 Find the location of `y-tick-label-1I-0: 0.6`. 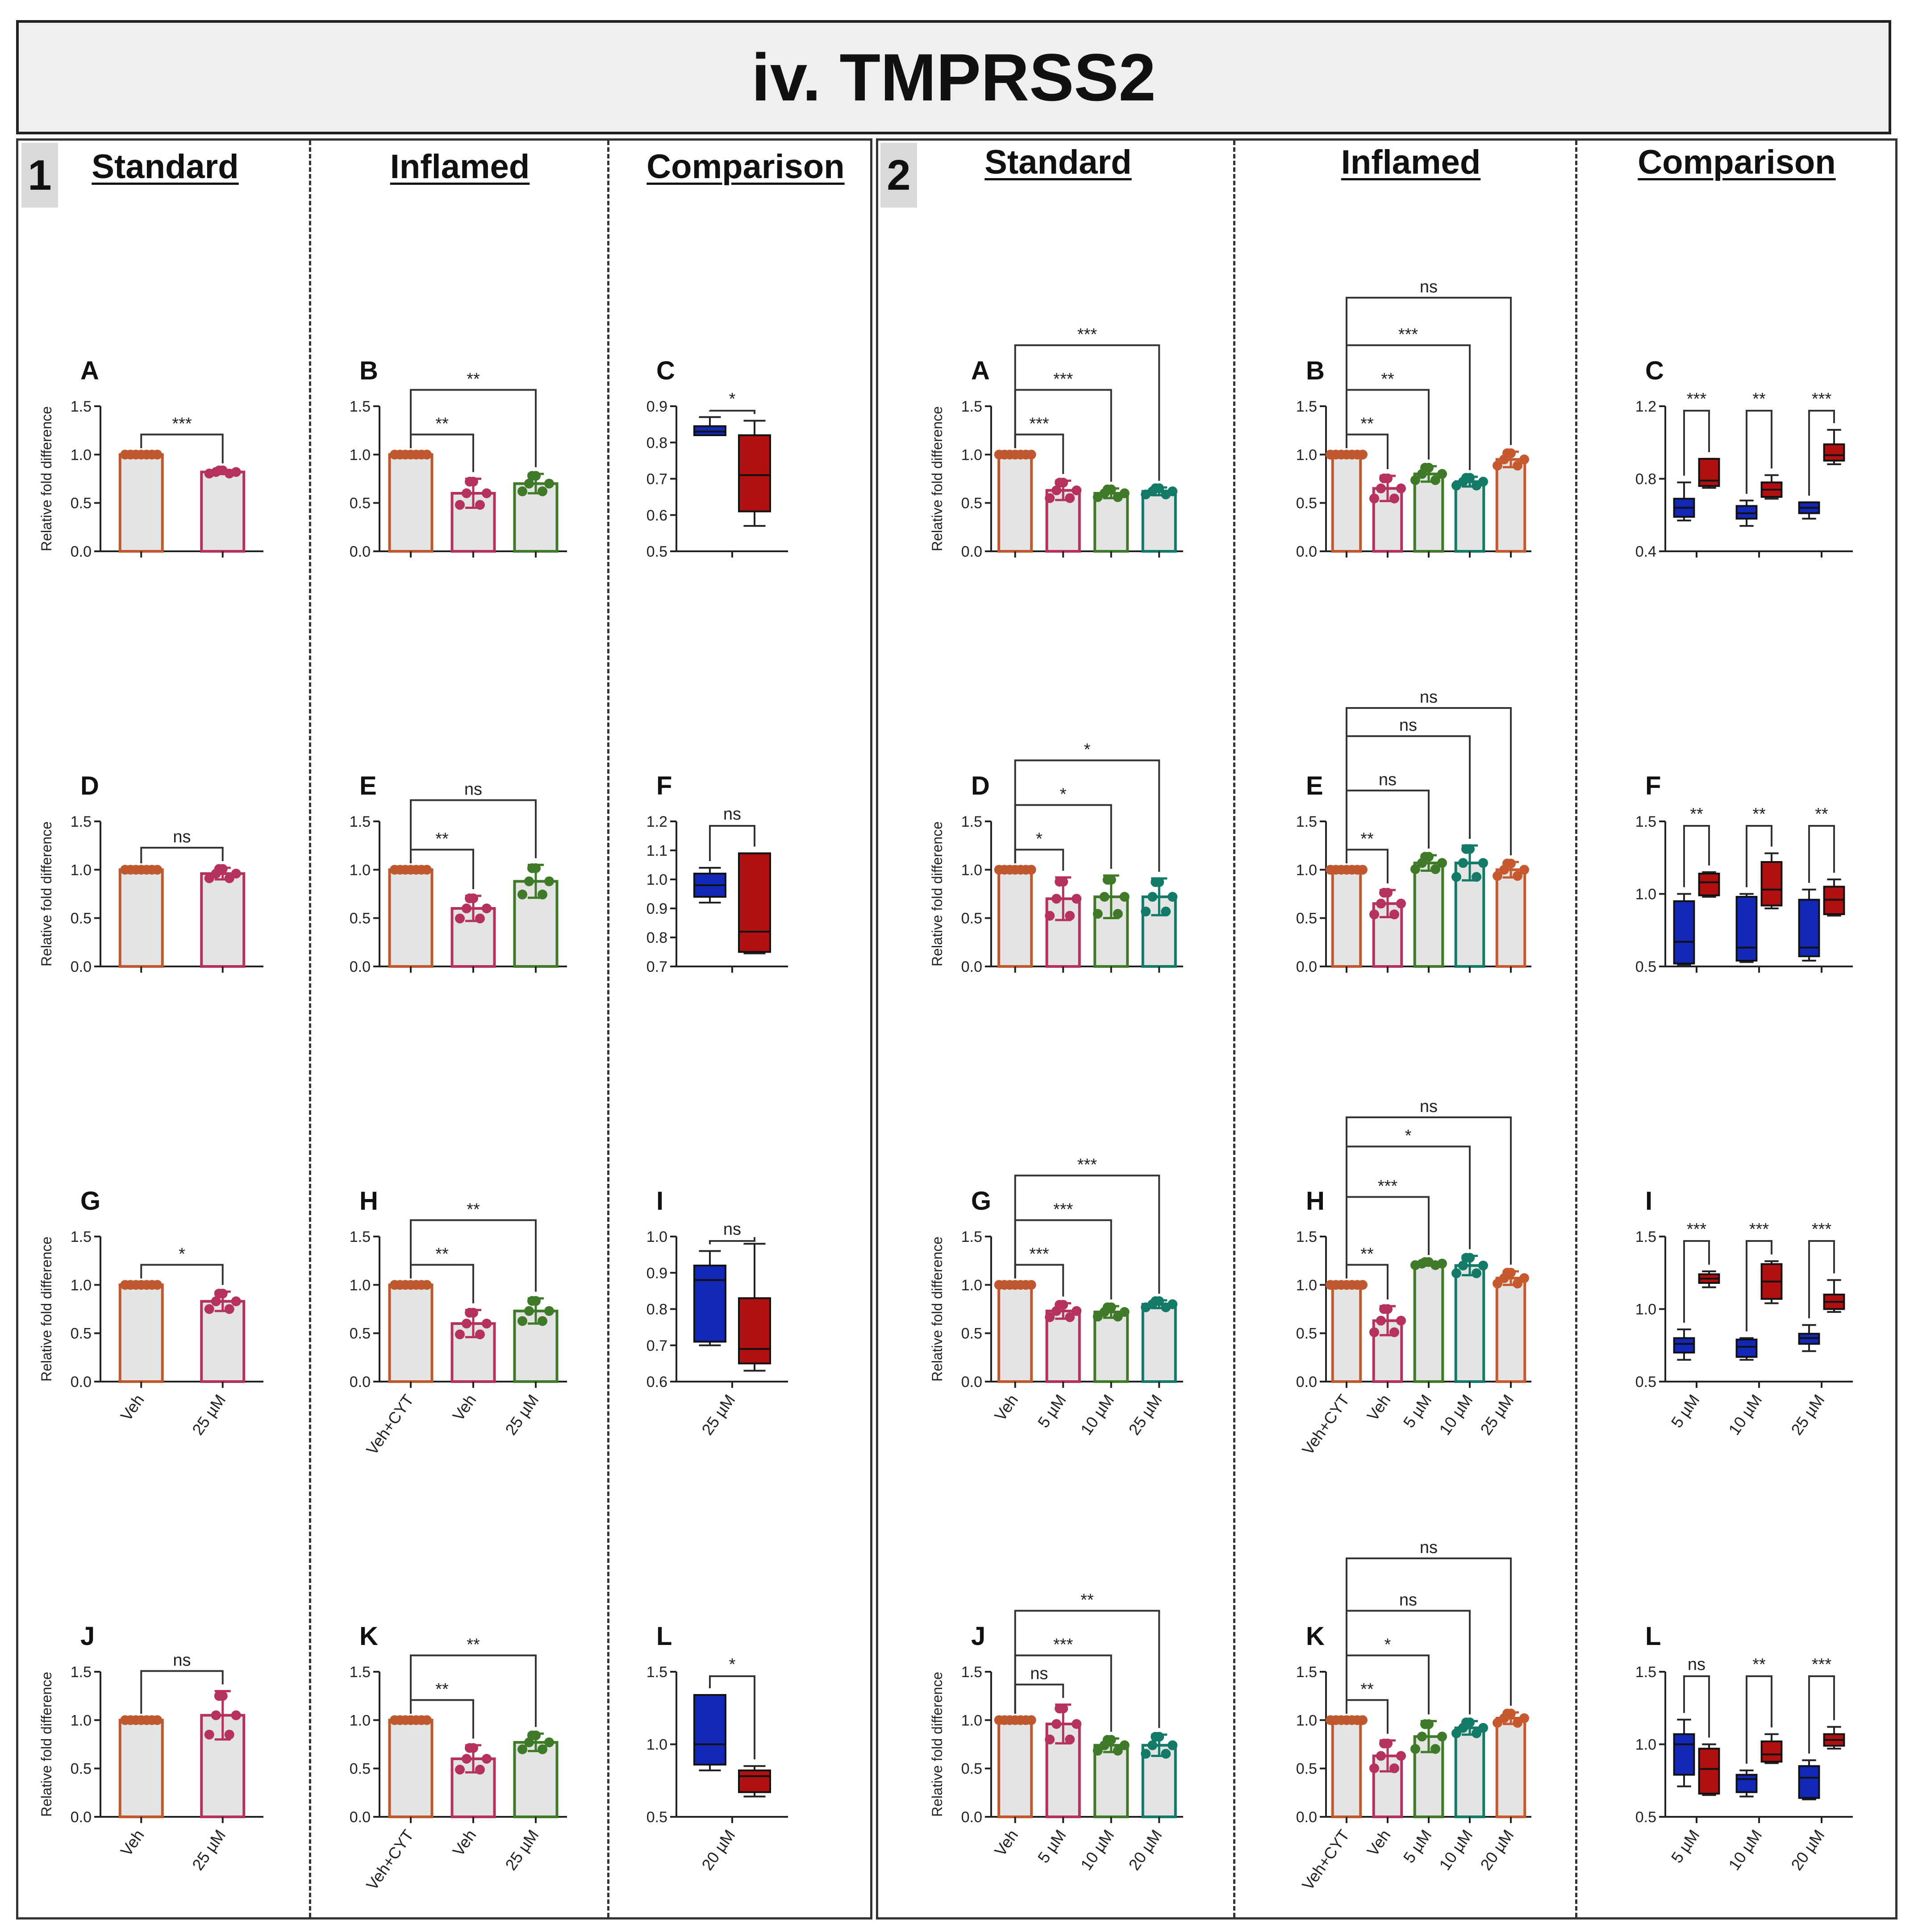

y-tick-label-1I-0: 0.6 is located at coordinates (656, 1382).